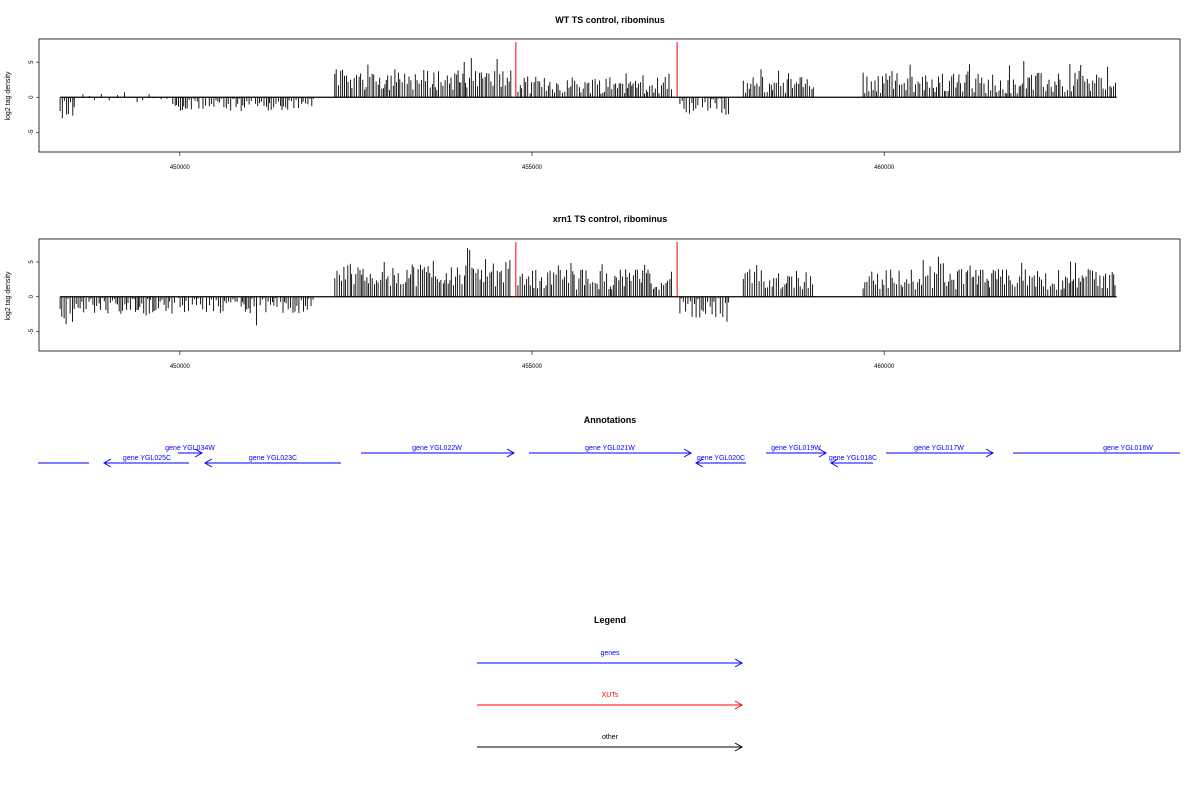  Describe the element at coordinates (610, 420) in the screenshot. I see `annotations-title: Annotations` at that location.